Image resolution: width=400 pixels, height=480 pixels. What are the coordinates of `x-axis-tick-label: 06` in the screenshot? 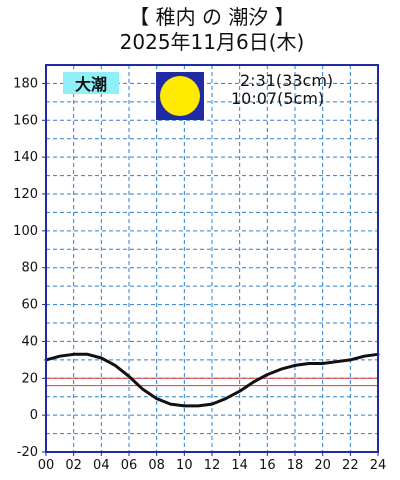 It's located at (129, 465).